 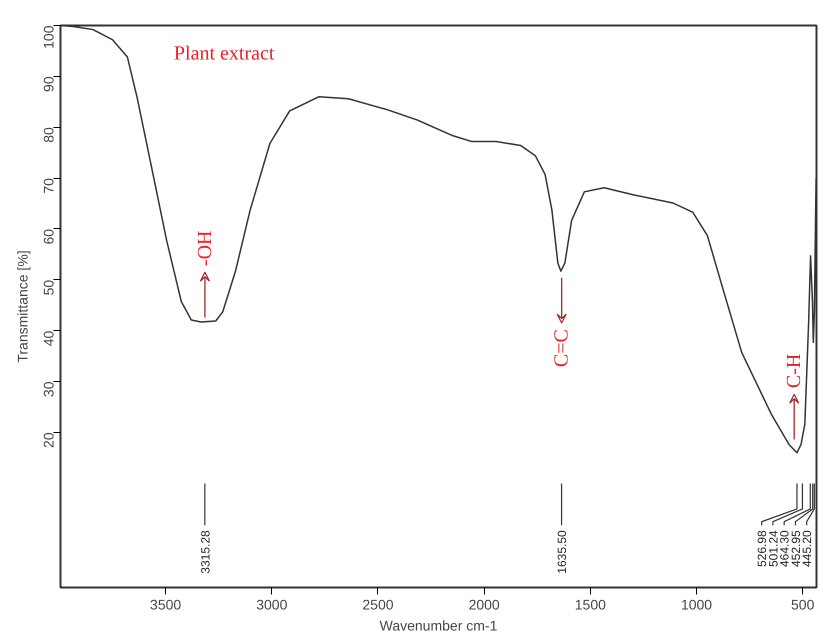 What do you see at coordinates (484, 604) in the screenshot?
I see `x-tick-label: 2000` at bounding box center [484, 604].